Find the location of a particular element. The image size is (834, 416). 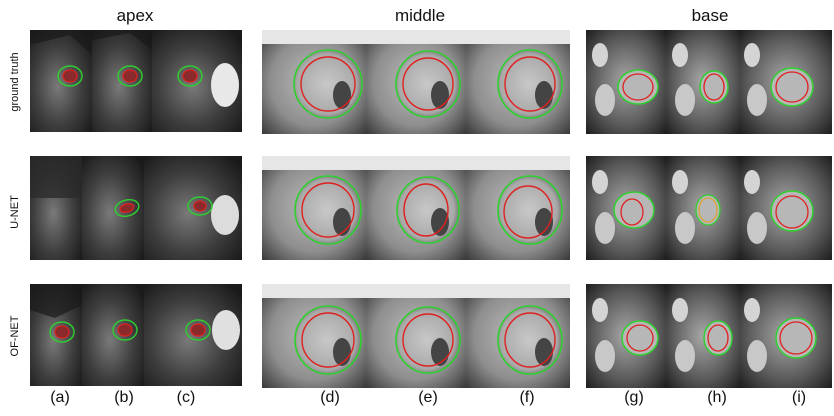

tile-apex-gt-b is located at coordinates (122, 81).